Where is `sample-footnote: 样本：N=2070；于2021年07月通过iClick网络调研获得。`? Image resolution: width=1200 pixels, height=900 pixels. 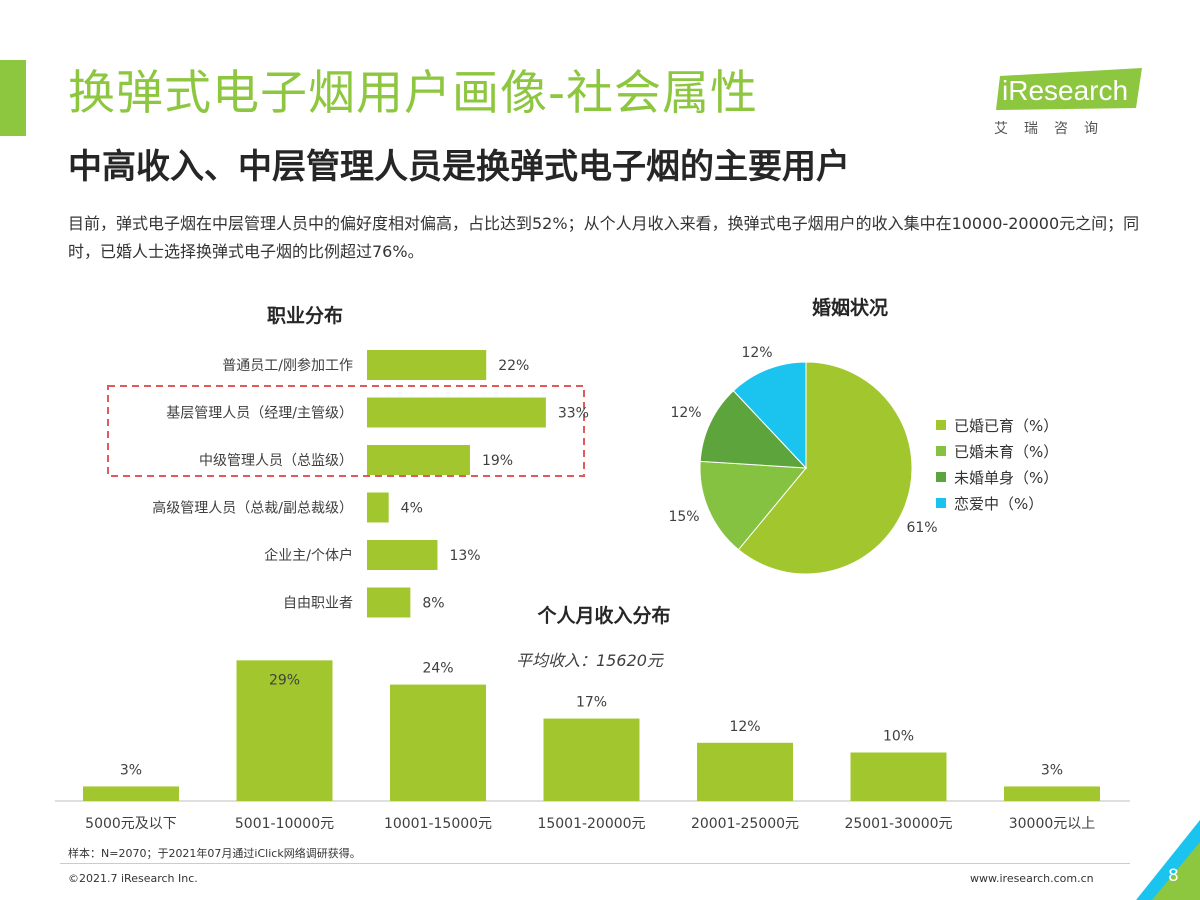
sample-footnote: 样本：N=2070；于2021年07月通过iClick网络调研获得。 is located at coordinates (214, 853).